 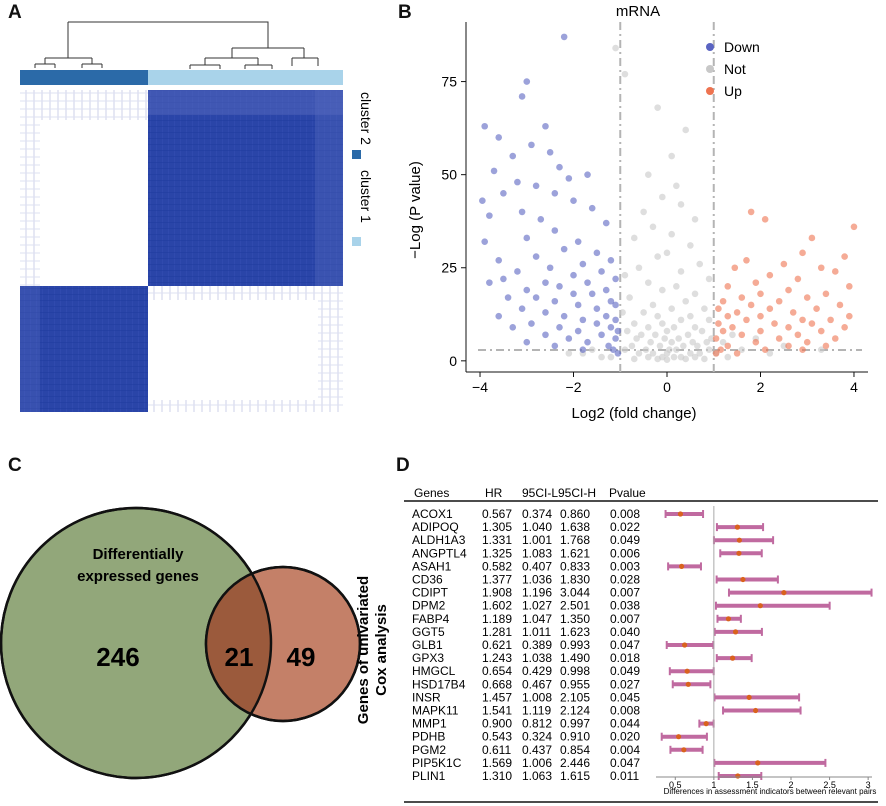 I want to click on forest-pvalue: 0.044, so click(x=625, y=724).